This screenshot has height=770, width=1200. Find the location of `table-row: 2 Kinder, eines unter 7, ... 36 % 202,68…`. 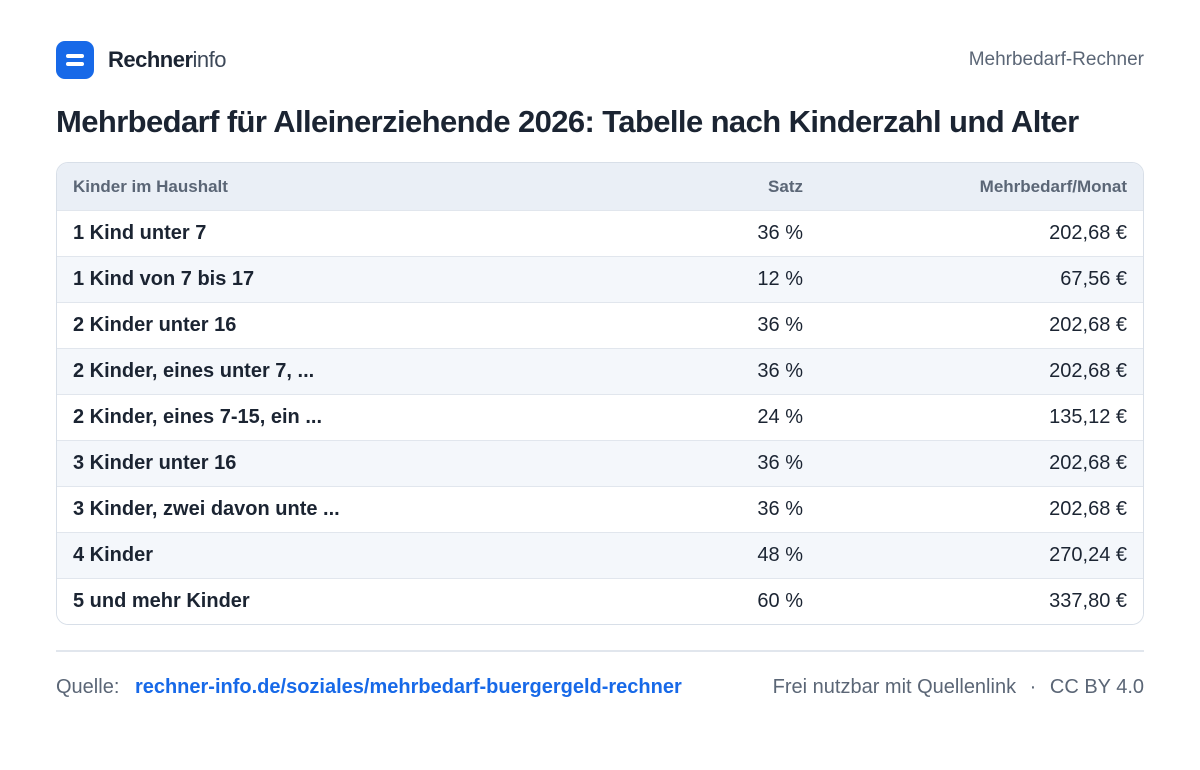

table-row: 2 Kinder, eines unter 7, ... 36 % 202,68… is located at coordinates (600, 371).